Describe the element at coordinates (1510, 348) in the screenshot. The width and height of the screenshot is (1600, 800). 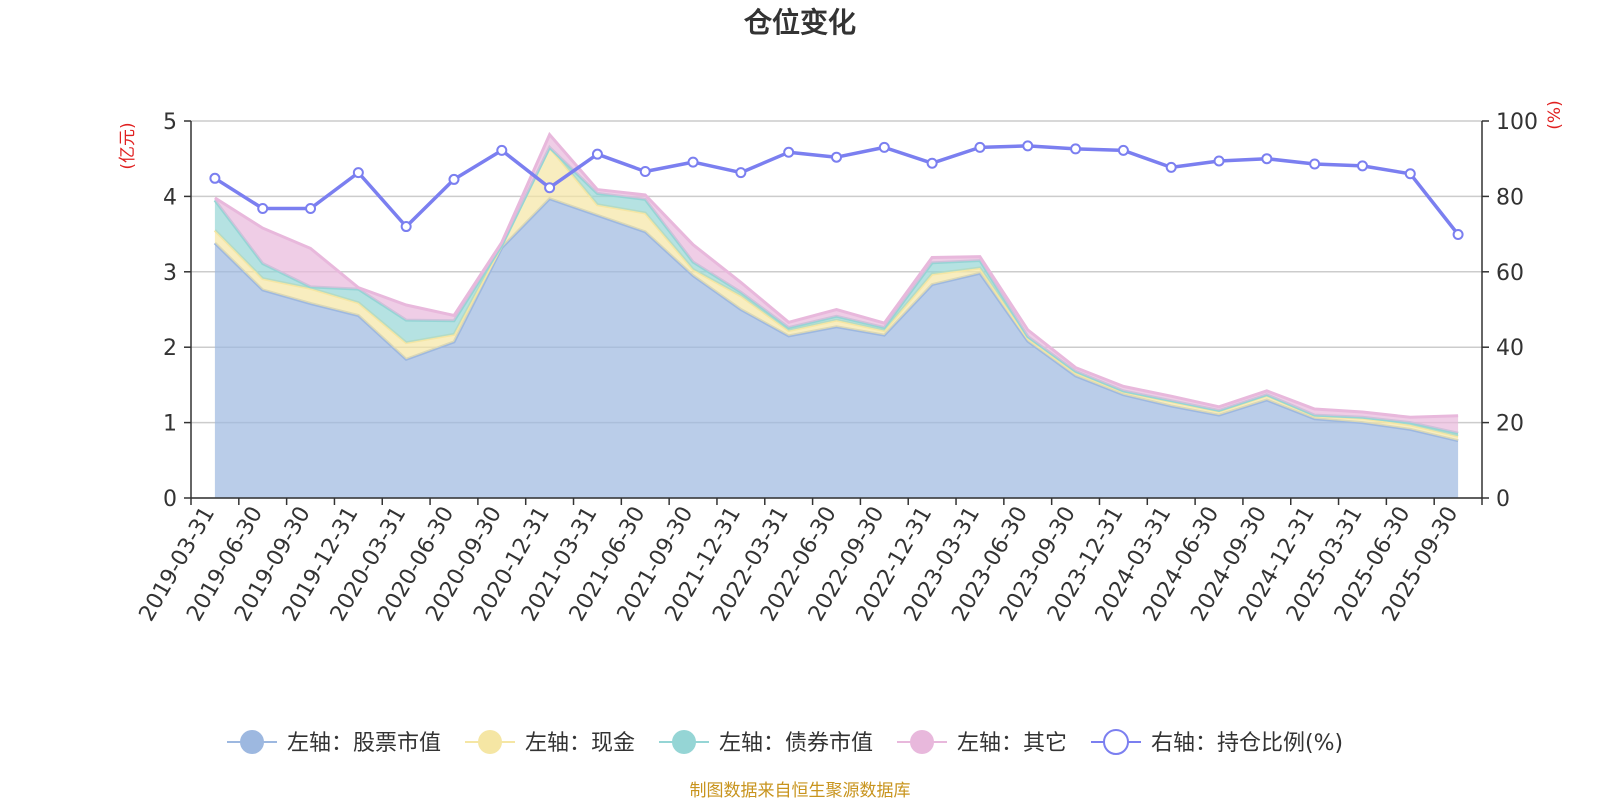
I see `right-axis-tick-label: 40` at that location.